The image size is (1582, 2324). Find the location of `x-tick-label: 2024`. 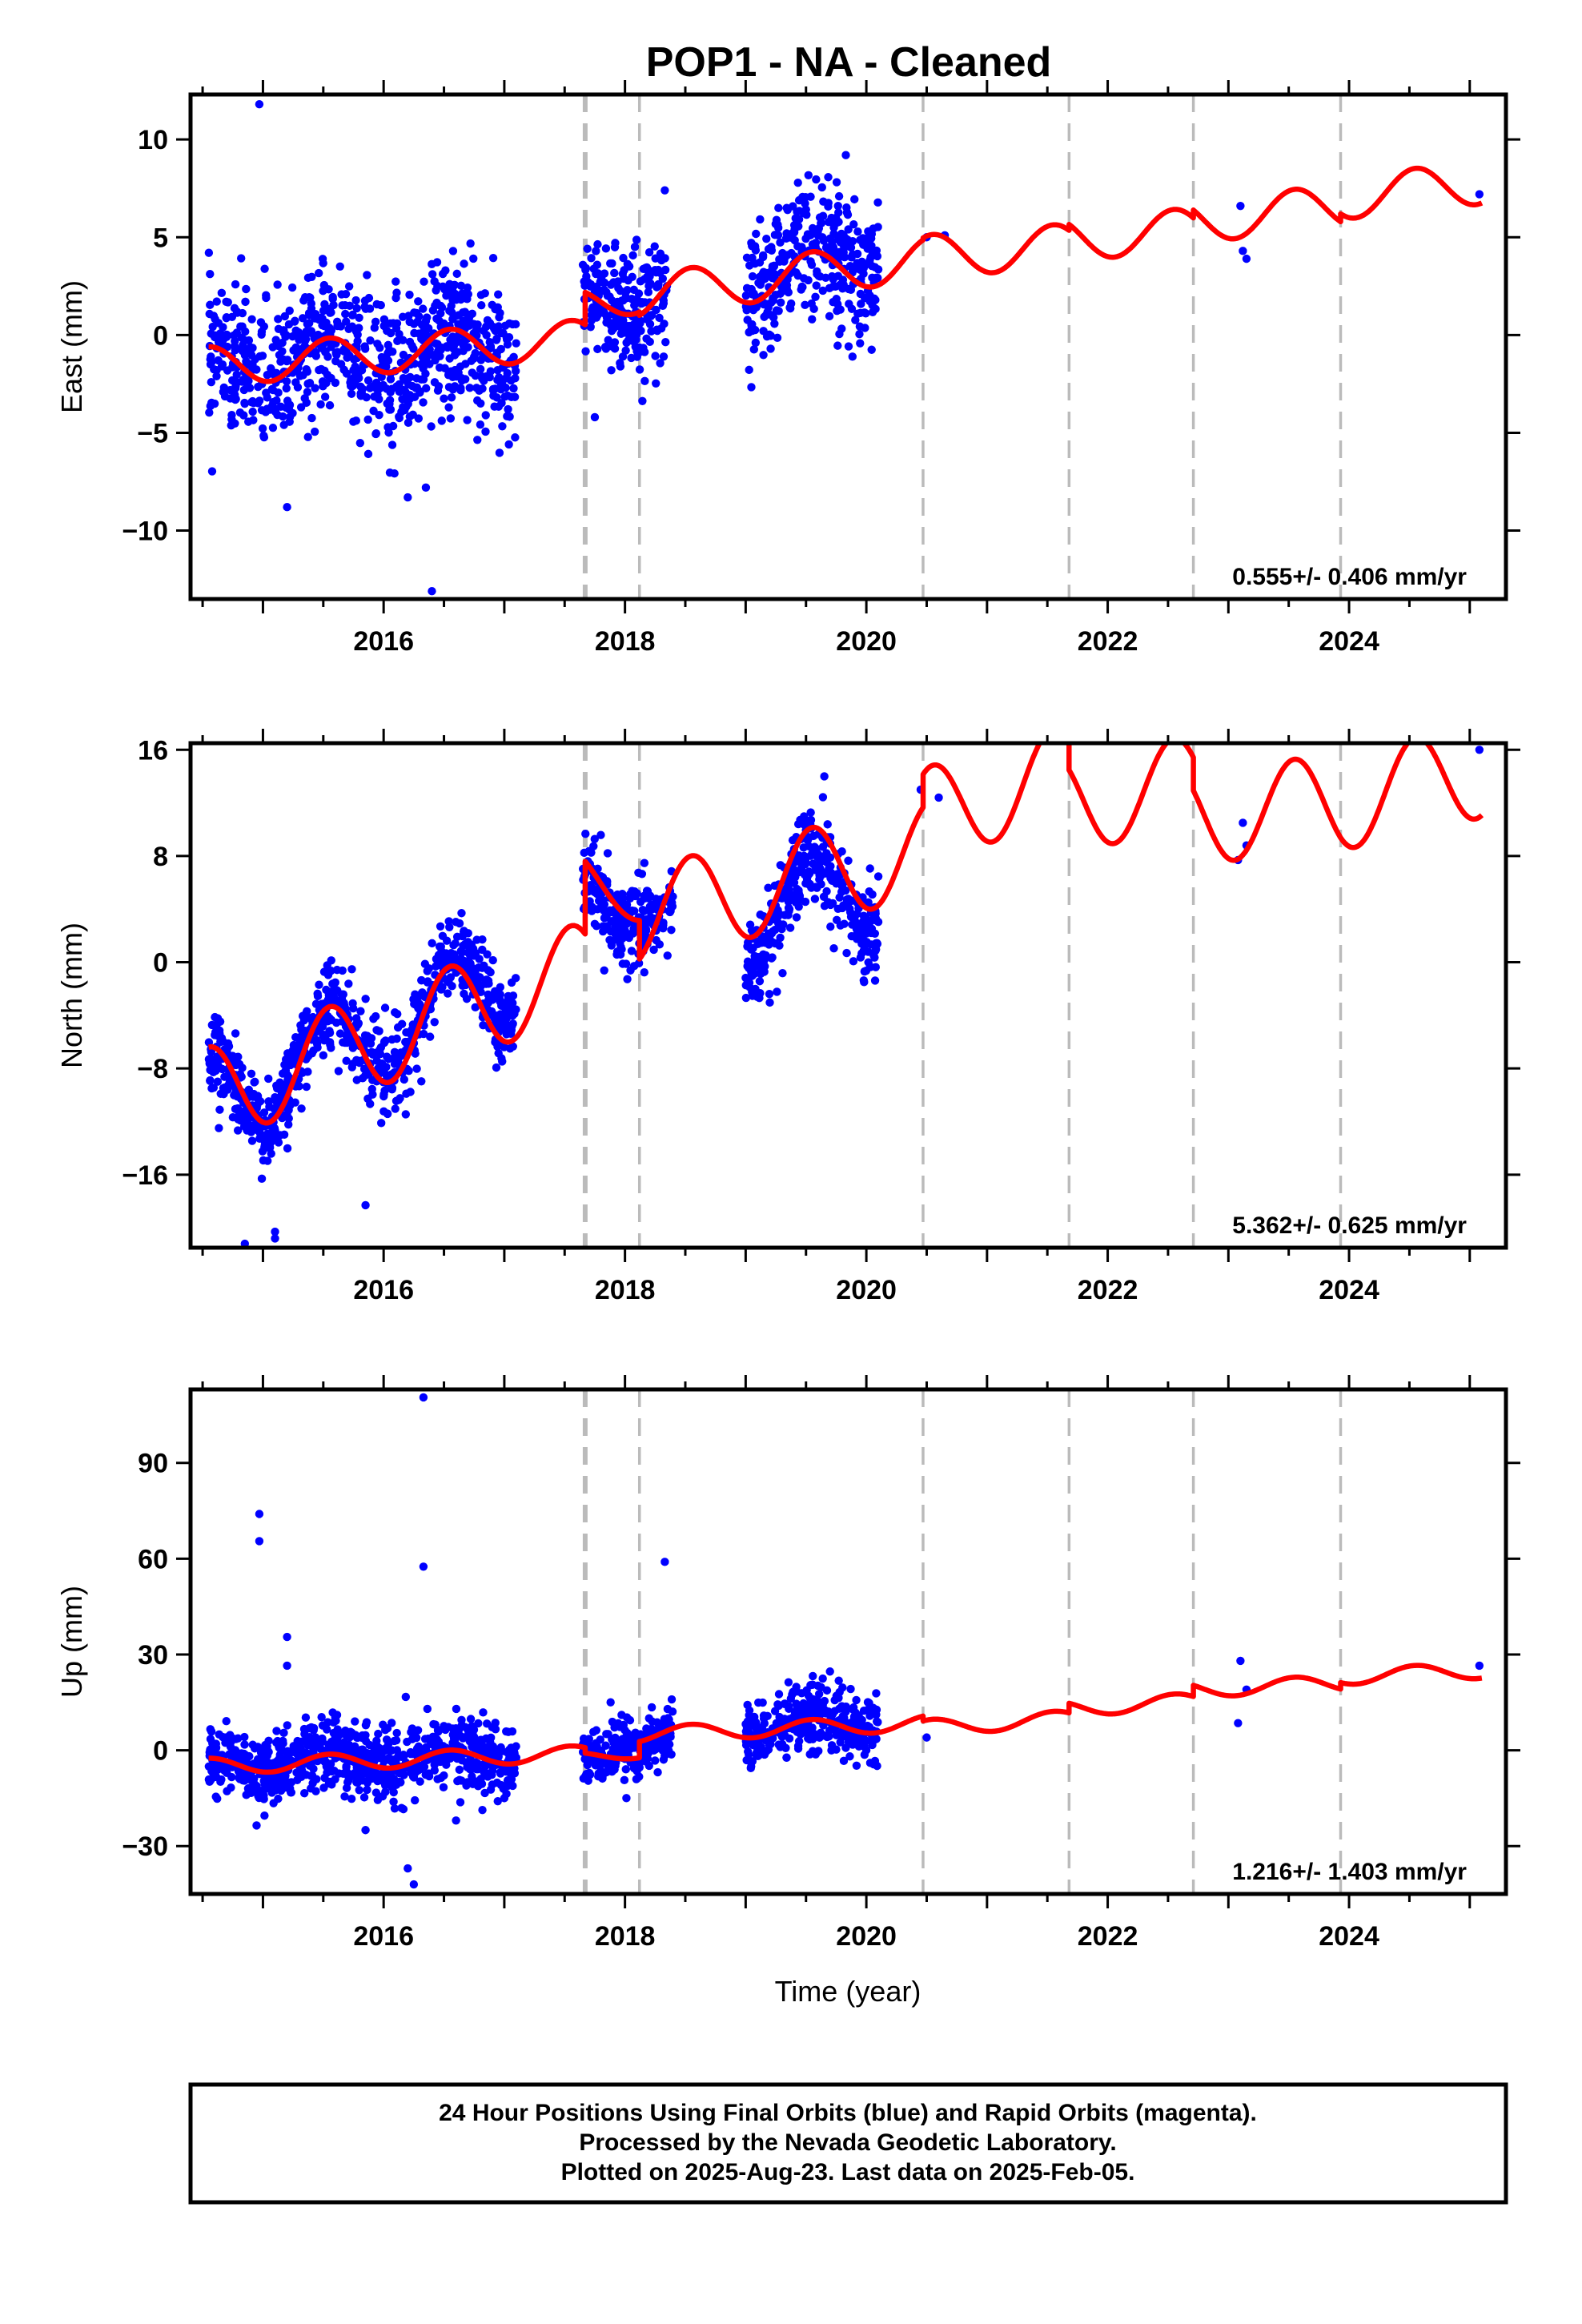

x-tick-label: 2024 is located at coordinates (1349, 1936).